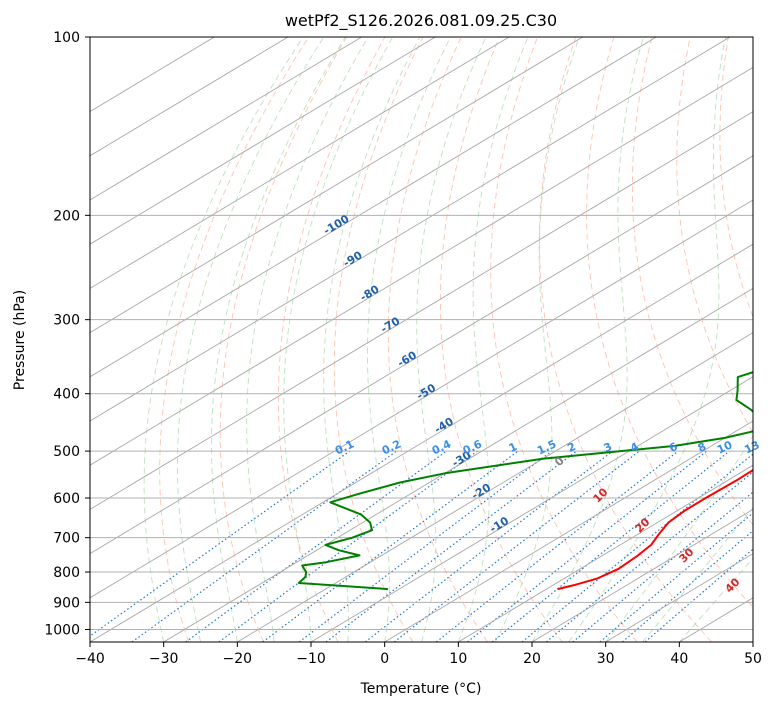 This screenshot has height=708, width=775. Describe the element at coordinates (384, 659) in the screenshot. I see `x-tick-label: 0` at that location.